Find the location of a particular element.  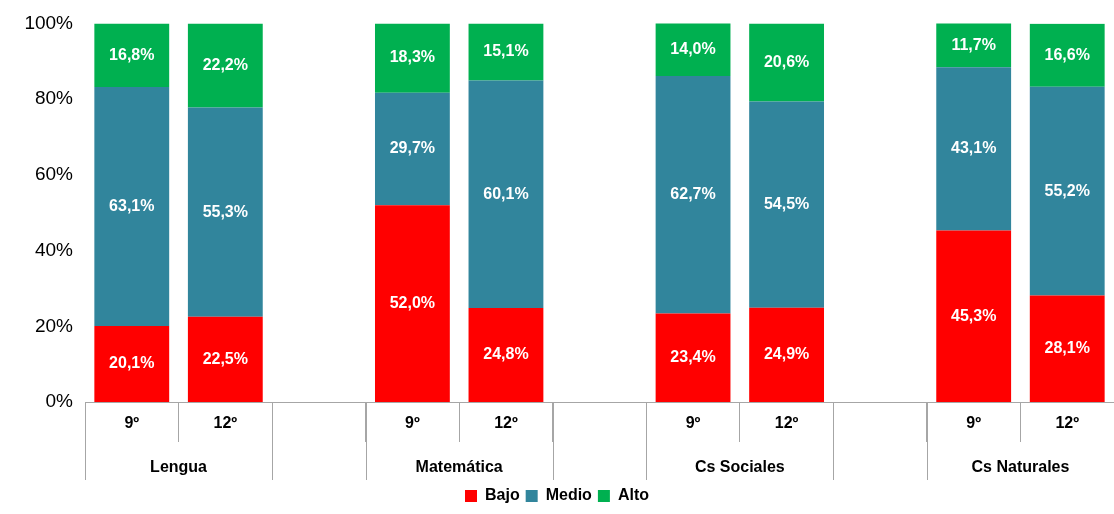

data-label: 29,7% is located at coordinates (412, 148).